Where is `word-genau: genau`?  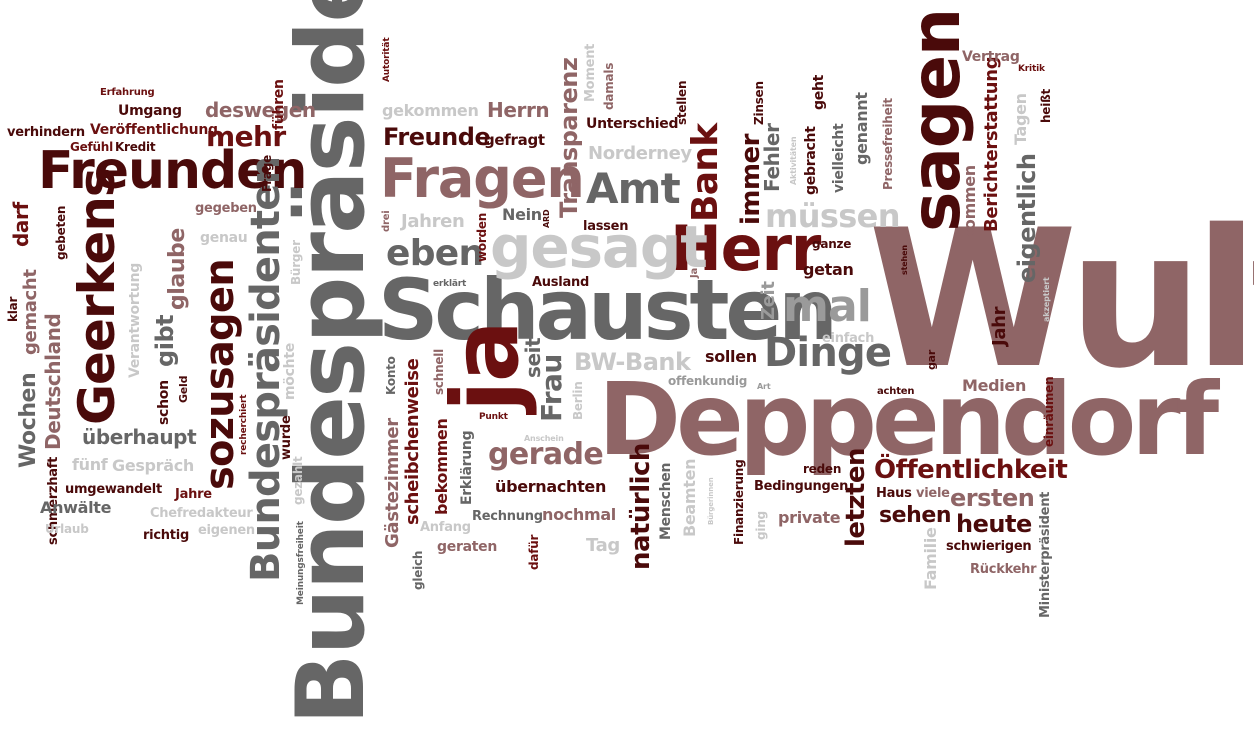
word-genau: genau is located at coordinates (224, 238).